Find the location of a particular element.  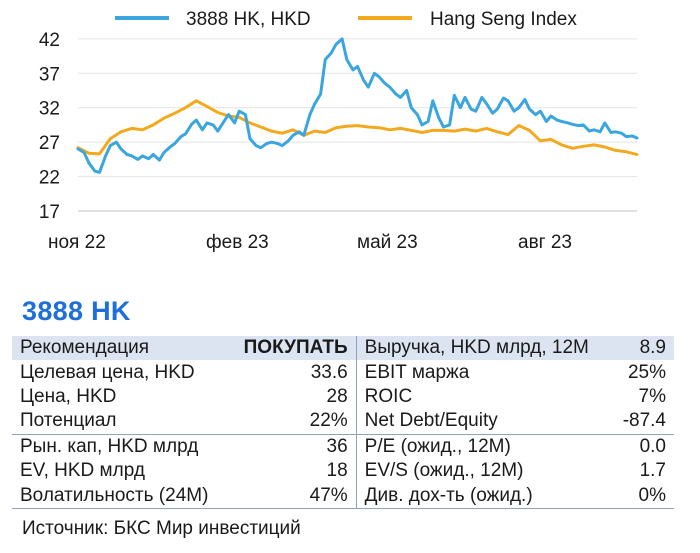

metric-label: Цена, HKD is located at coordinates (68, 396).